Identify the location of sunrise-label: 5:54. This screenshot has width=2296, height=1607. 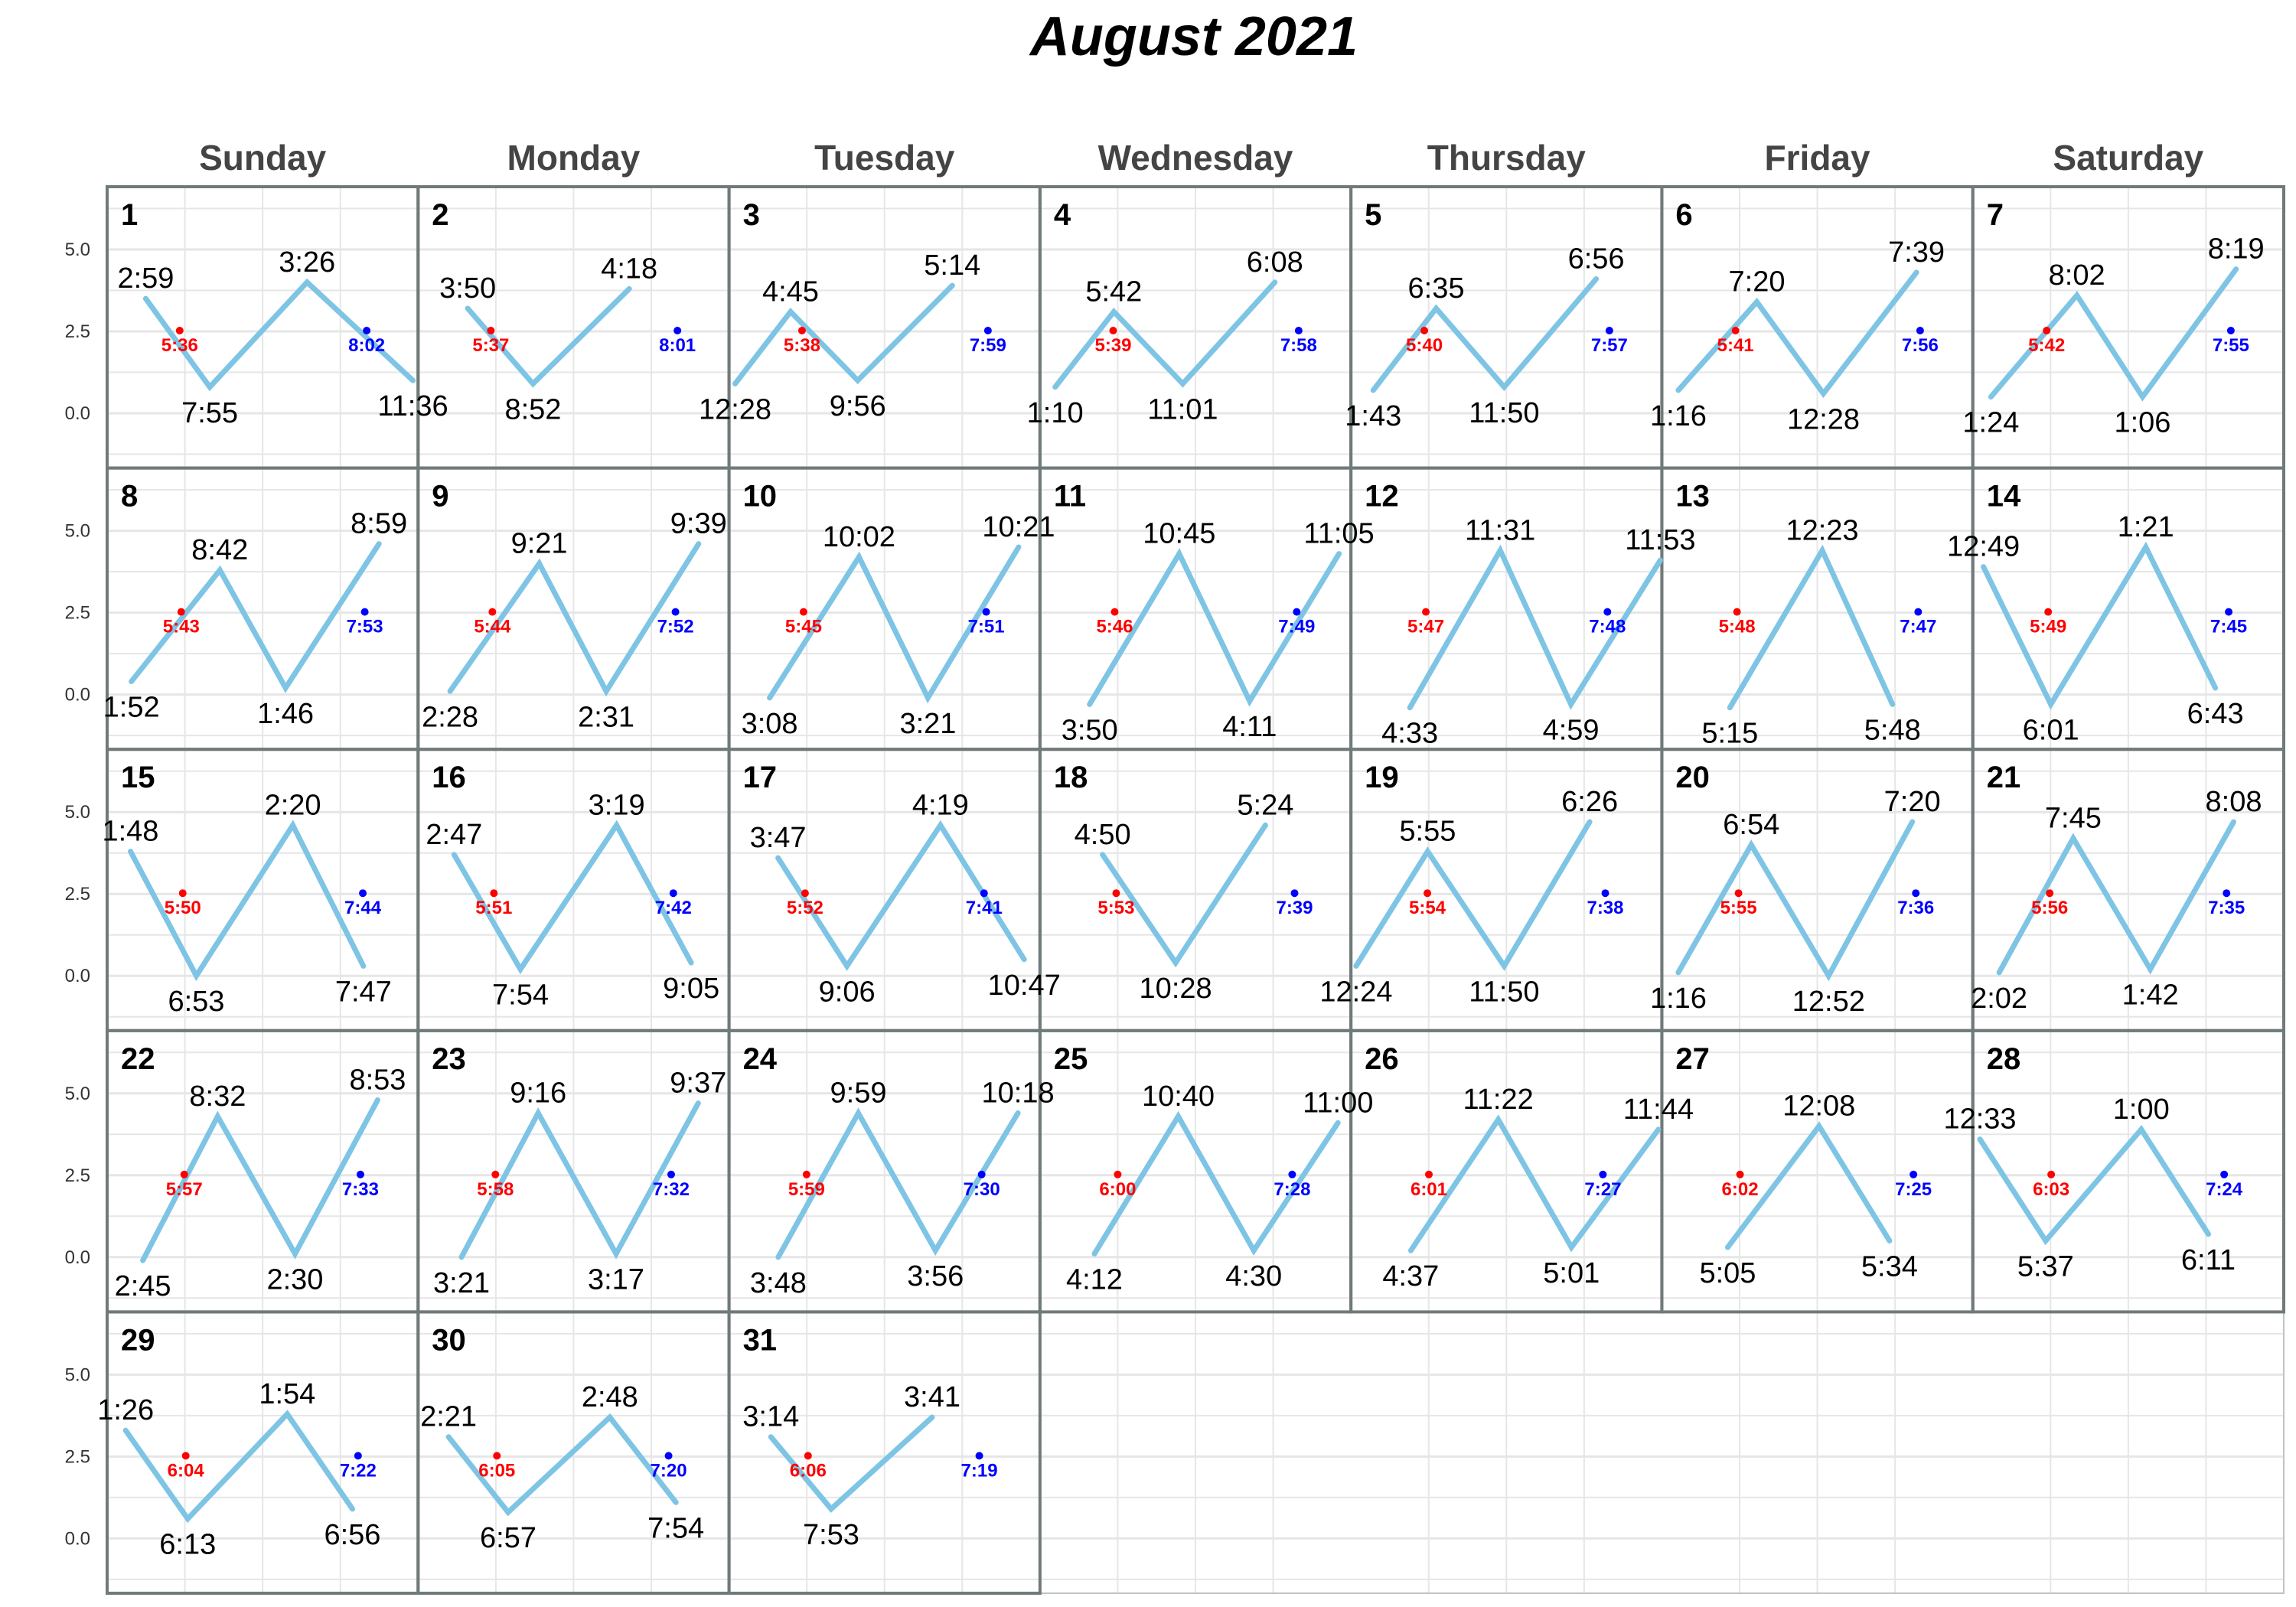
(1427, 908).